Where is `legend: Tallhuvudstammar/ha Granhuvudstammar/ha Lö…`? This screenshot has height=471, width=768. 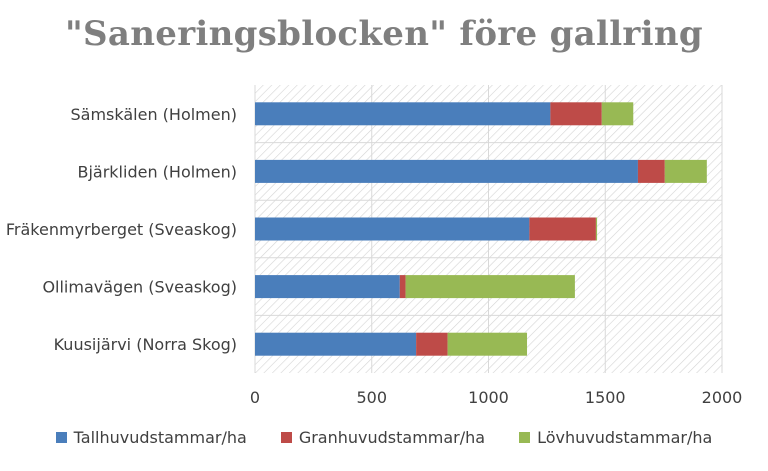 legend: Tallhuvudstammar/ha Granhuvudstammar/ha Lö… is located at coordinates (384, 437).